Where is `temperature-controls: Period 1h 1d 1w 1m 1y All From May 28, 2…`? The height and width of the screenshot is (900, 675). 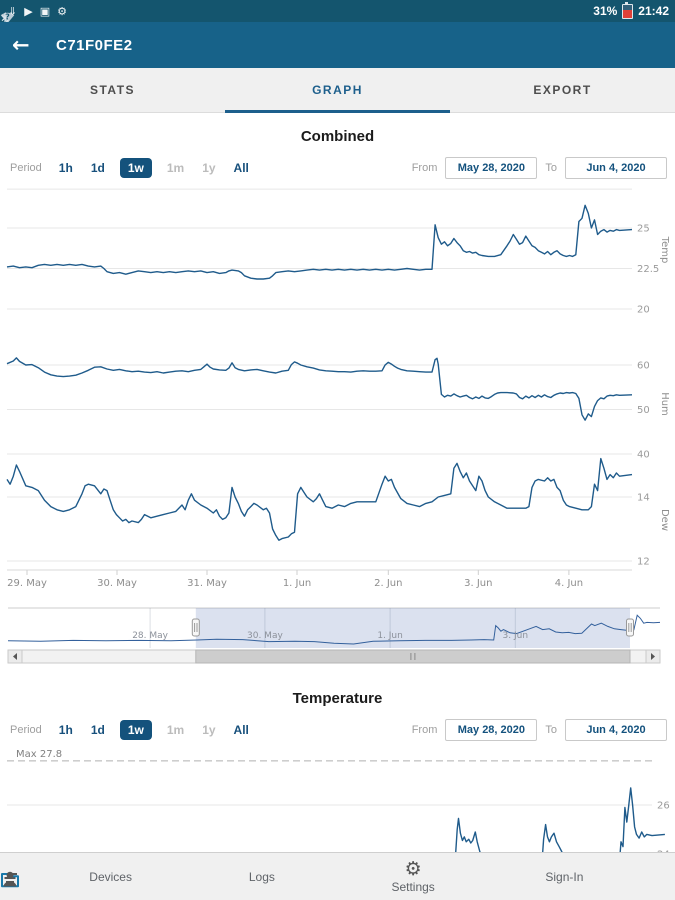
temperature-controls: Period 1h 1d 1w 1m 1y All From May 28, 2… is located at coordinates (337, 730).